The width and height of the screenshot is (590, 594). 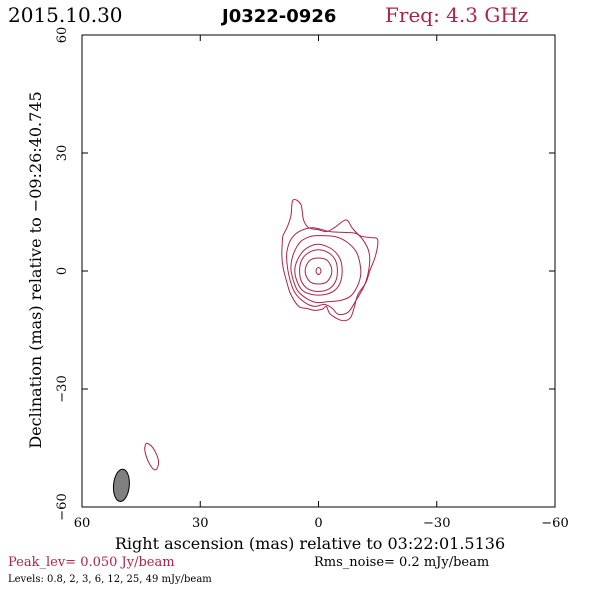 What do you see at coordinates (65, 15) in the screenshot?
I see `epoch-date: 2015.10.30` at bounding box center [65, 15].